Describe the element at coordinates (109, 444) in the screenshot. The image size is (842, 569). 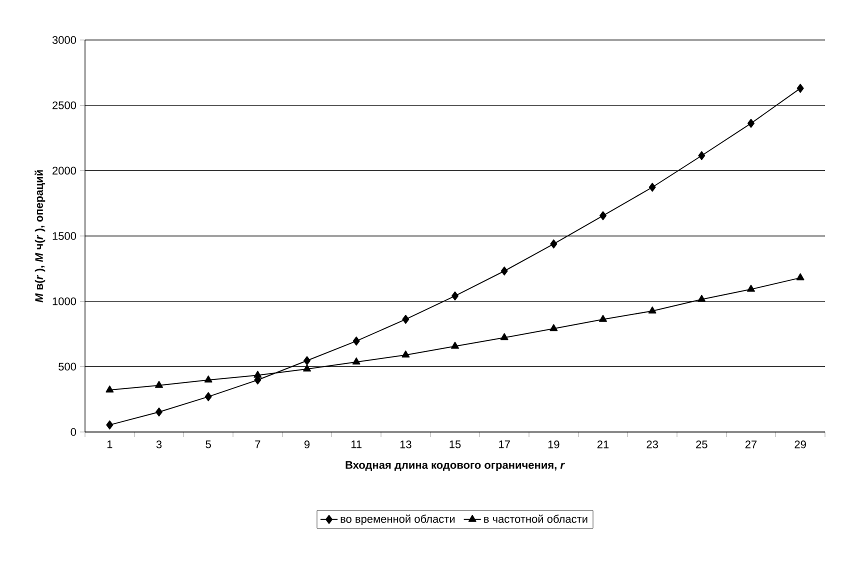
I see `x-tick-label: 1` at that location.